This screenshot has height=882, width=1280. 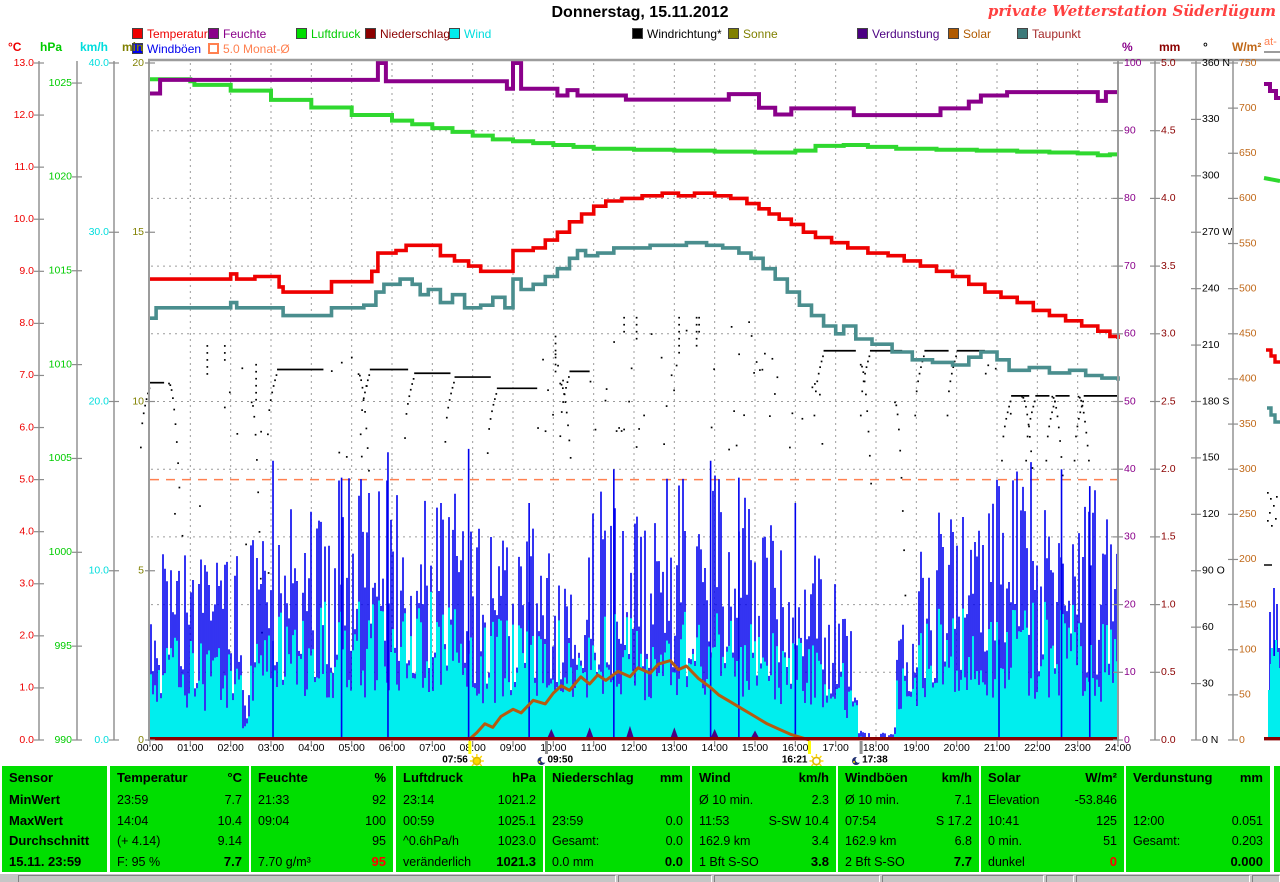 I want to click on legend-label: Taupunkt, so click(x=1056, y=33).